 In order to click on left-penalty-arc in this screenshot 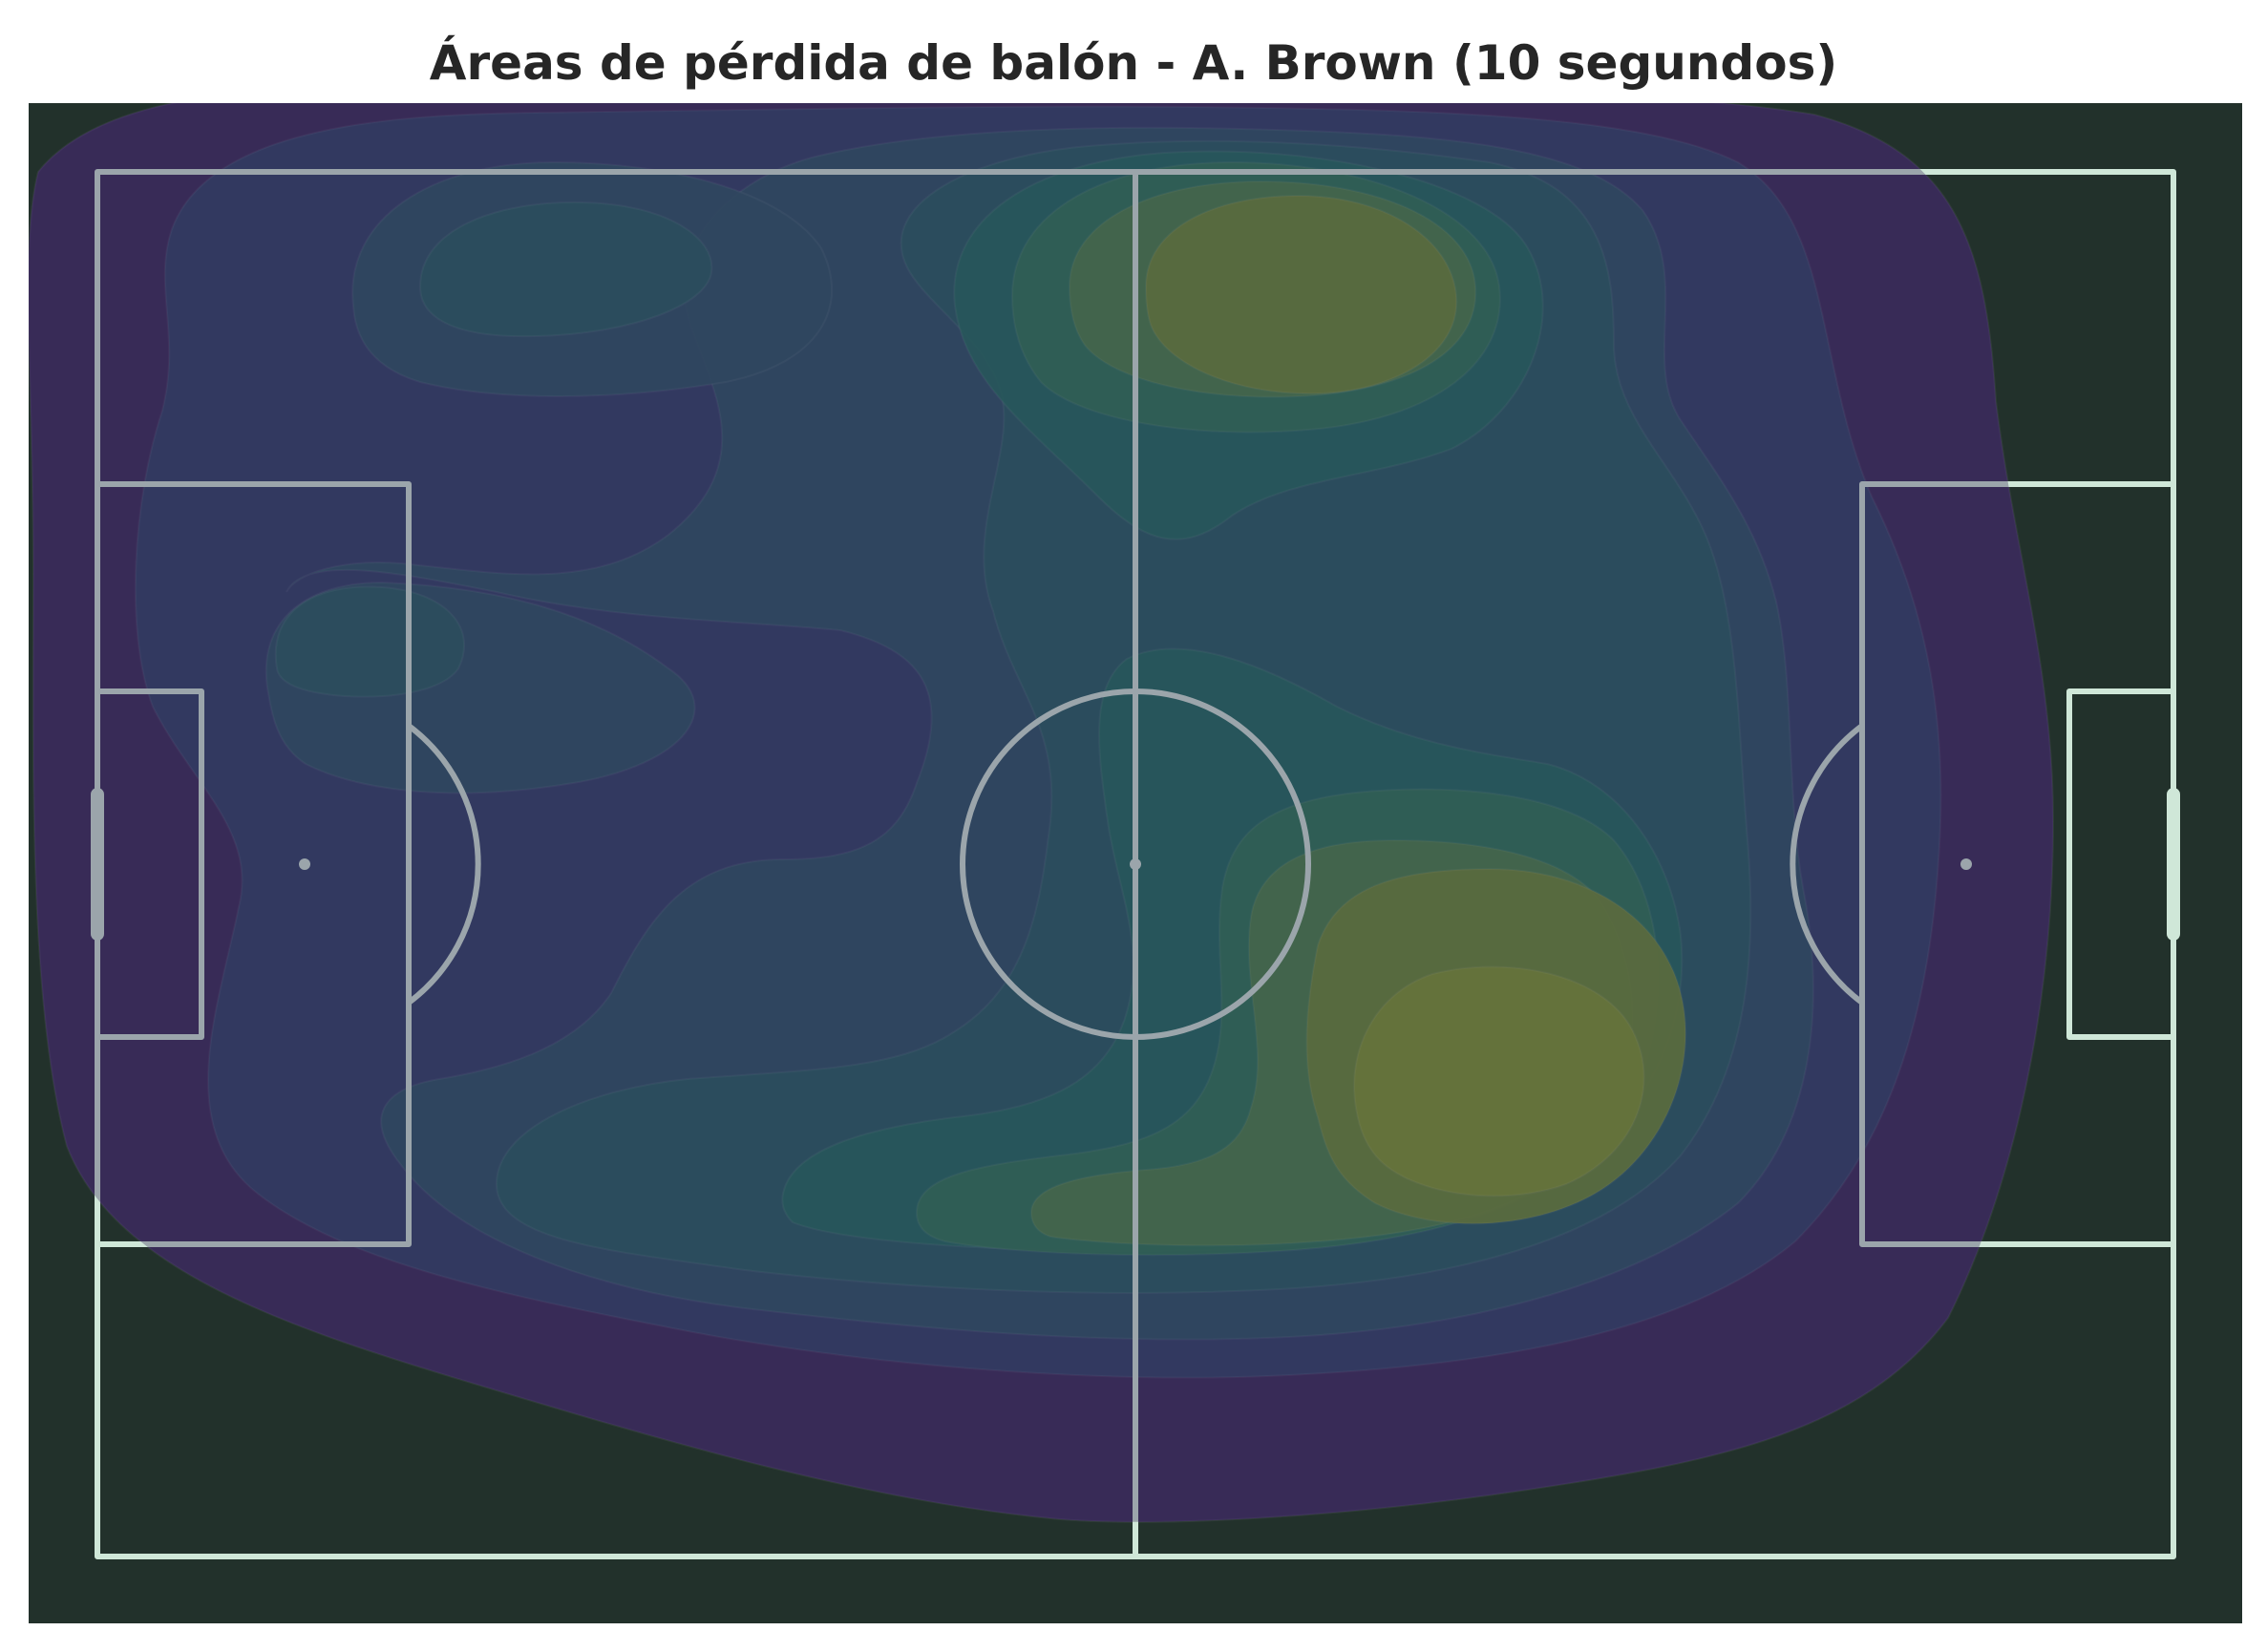, I will do `click(443, 864)`.